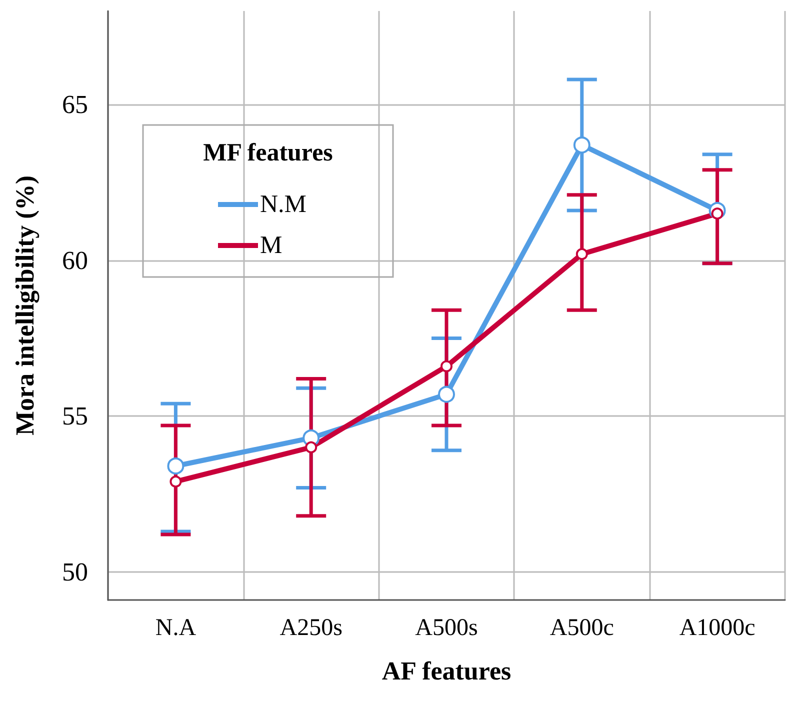 This screenshot has height=702, width=788. Describe the element at coordinates (25, 306) in the screenshot. I see `y-axis-title: Mora intelligibility (%)` at that location.